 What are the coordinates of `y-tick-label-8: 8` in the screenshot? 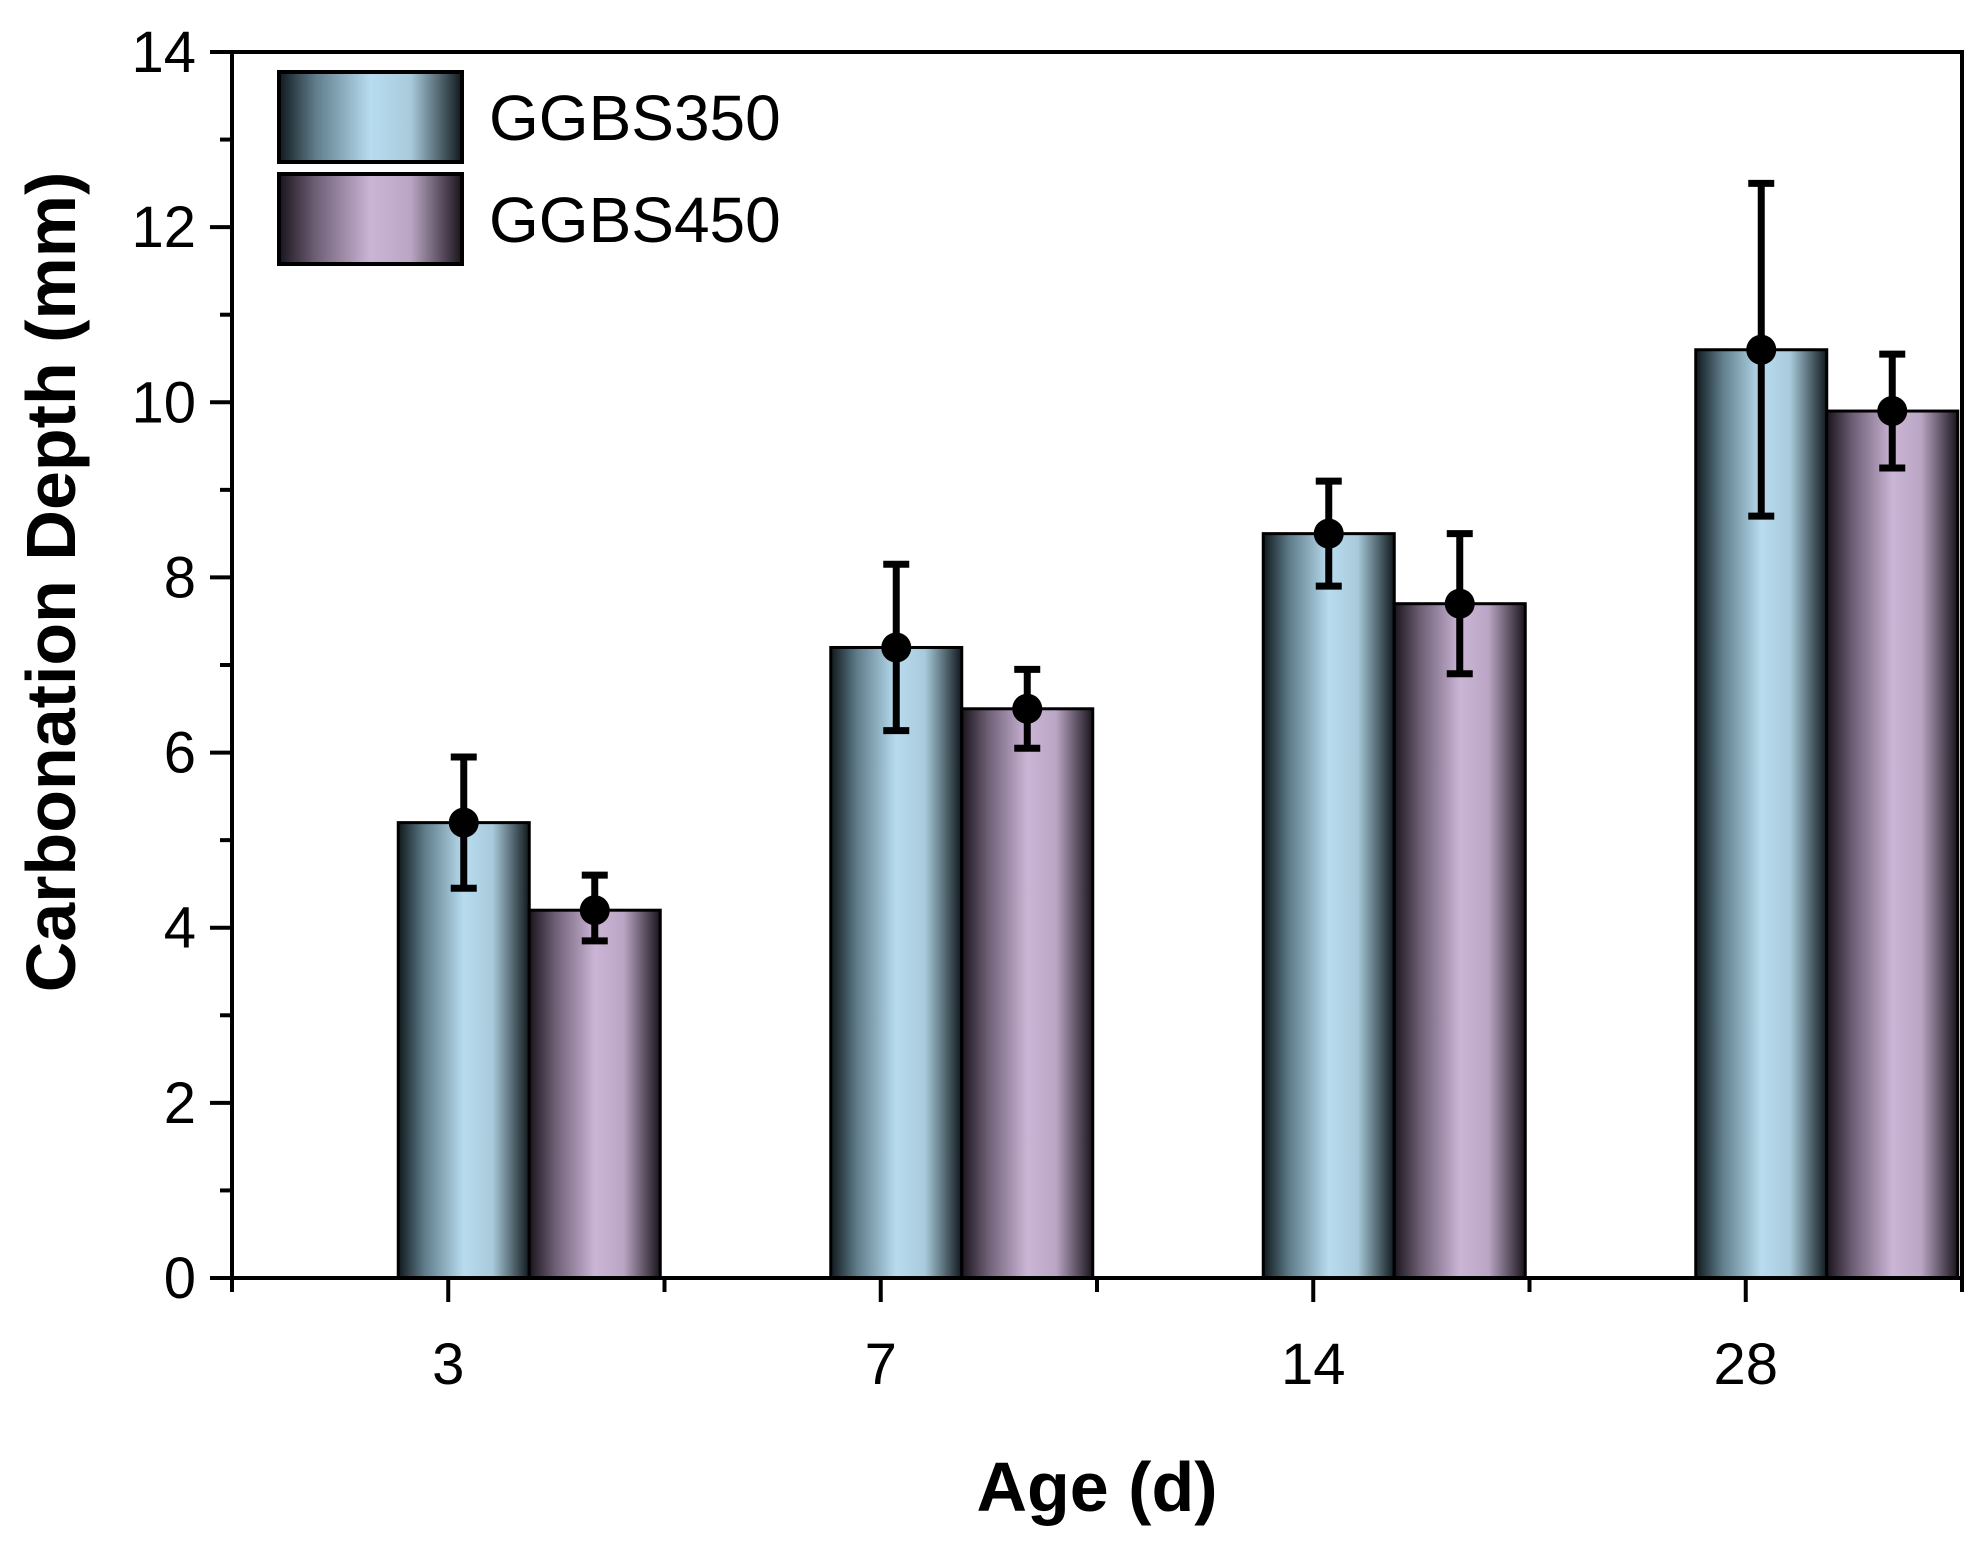 It's located at (180, 577).